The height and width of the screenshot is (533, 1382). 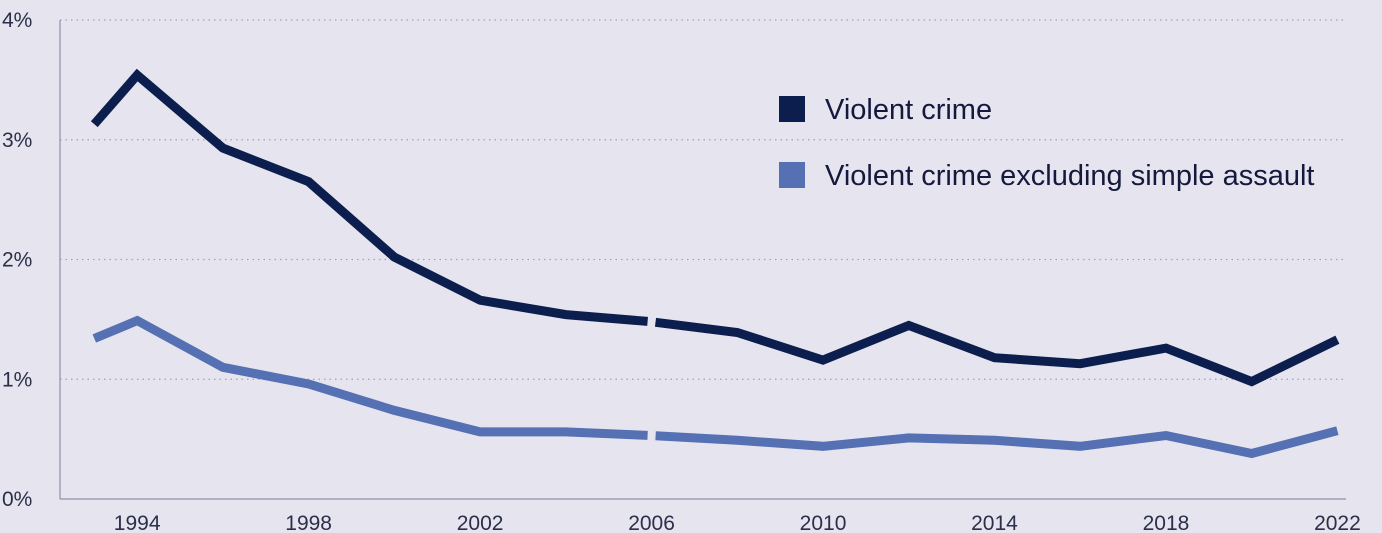 I want to click on x-tick-label-5: 2014, so click(x=994, y=522).